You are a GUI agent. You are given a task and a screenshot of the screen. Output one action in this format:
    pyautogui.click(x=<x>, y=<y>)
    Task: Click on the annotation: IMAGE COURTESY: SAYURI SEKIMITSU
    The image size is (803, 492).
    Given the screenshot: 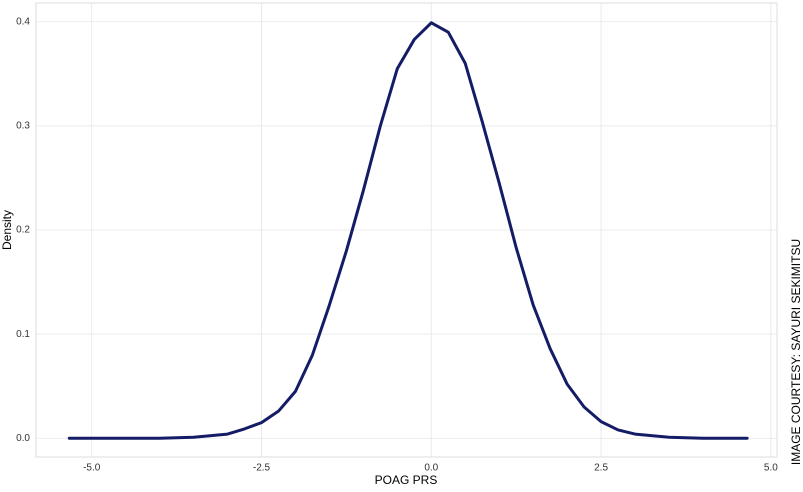 What is the action you would take?
    pyautogui.click(x=796, y=352)
    